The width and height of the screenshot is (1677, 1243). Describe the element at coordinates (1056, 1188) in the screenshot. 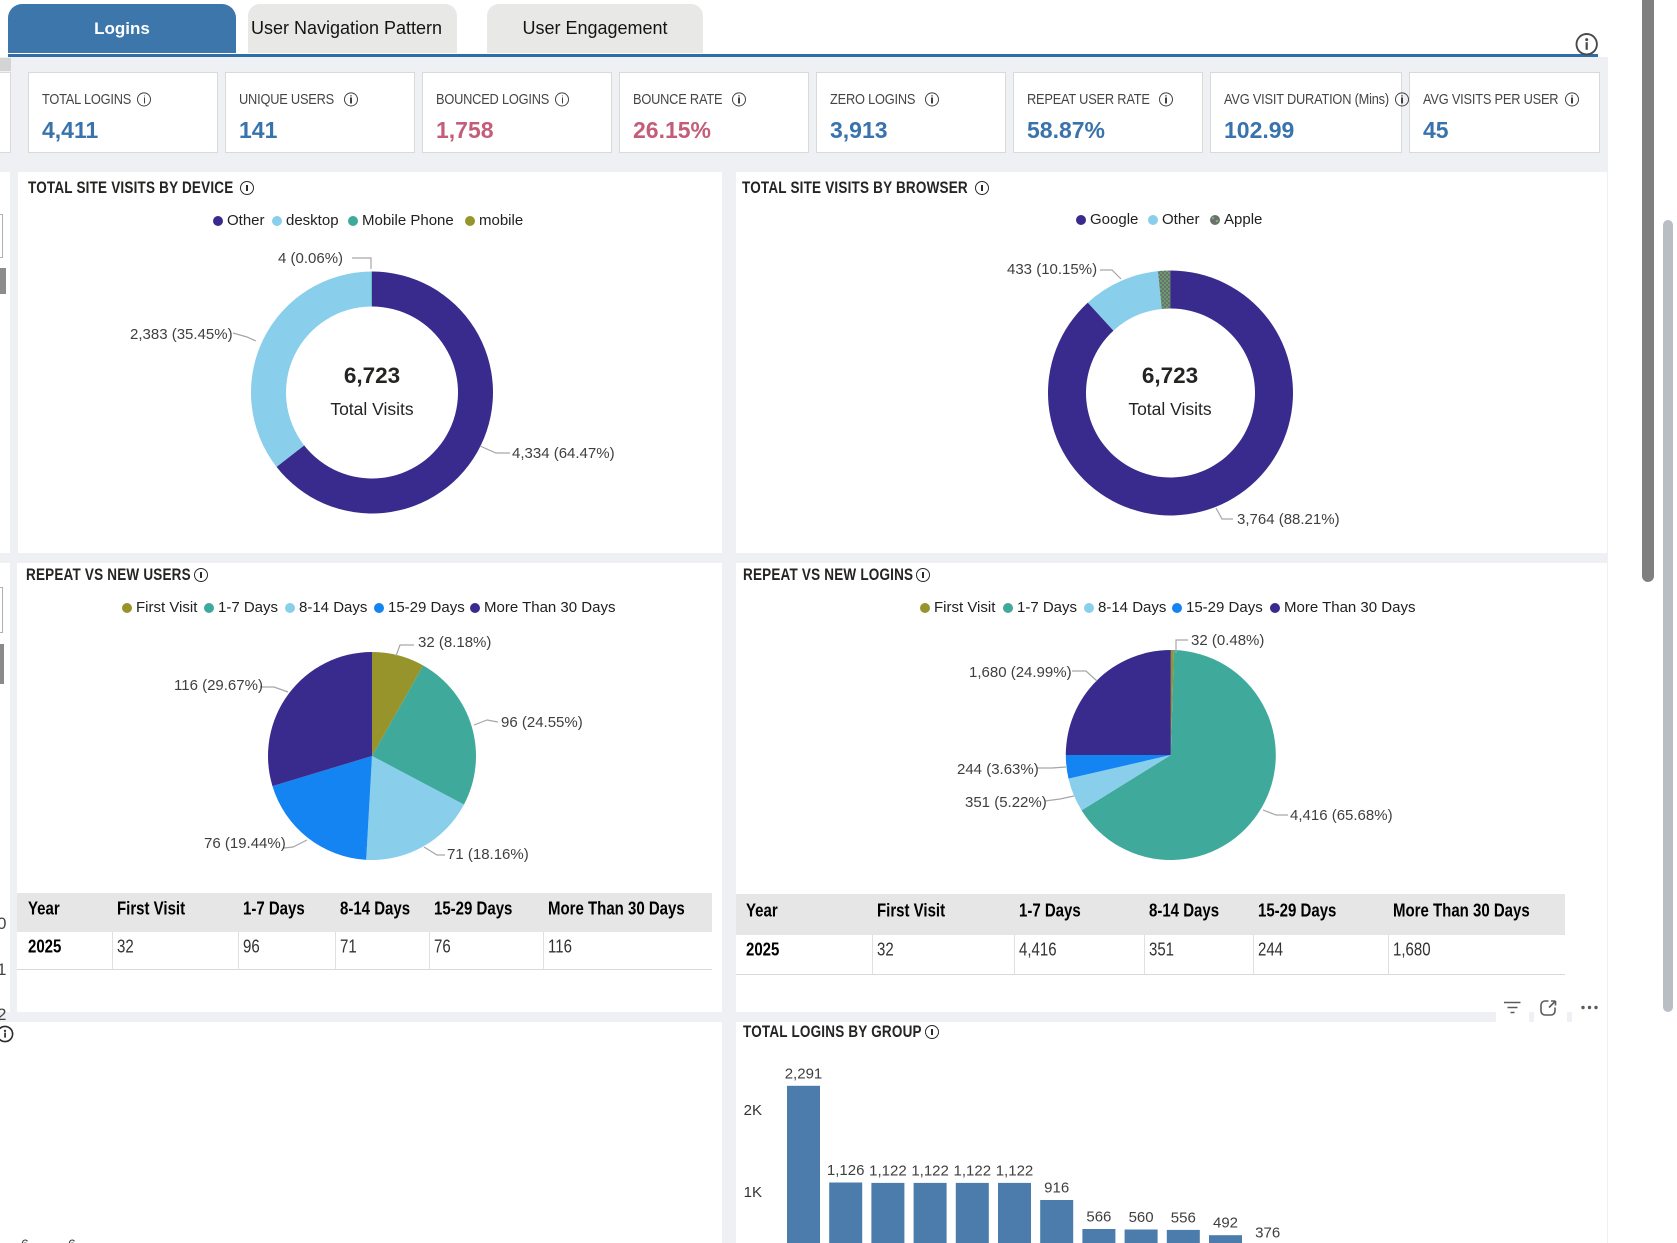

I see `svg-text: 916` at that location.